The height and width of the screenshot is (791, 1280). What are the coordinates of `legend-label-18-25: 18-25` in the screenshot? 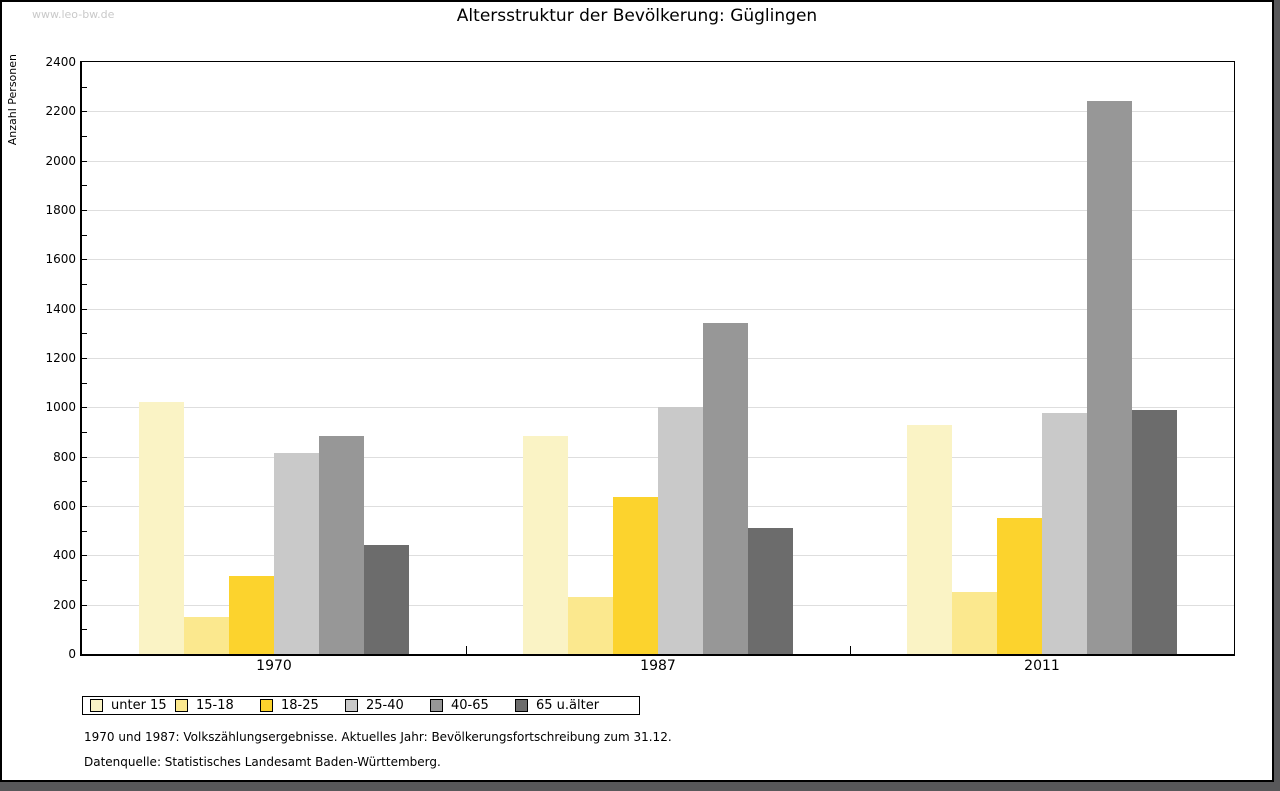 It's located at (300, 705).